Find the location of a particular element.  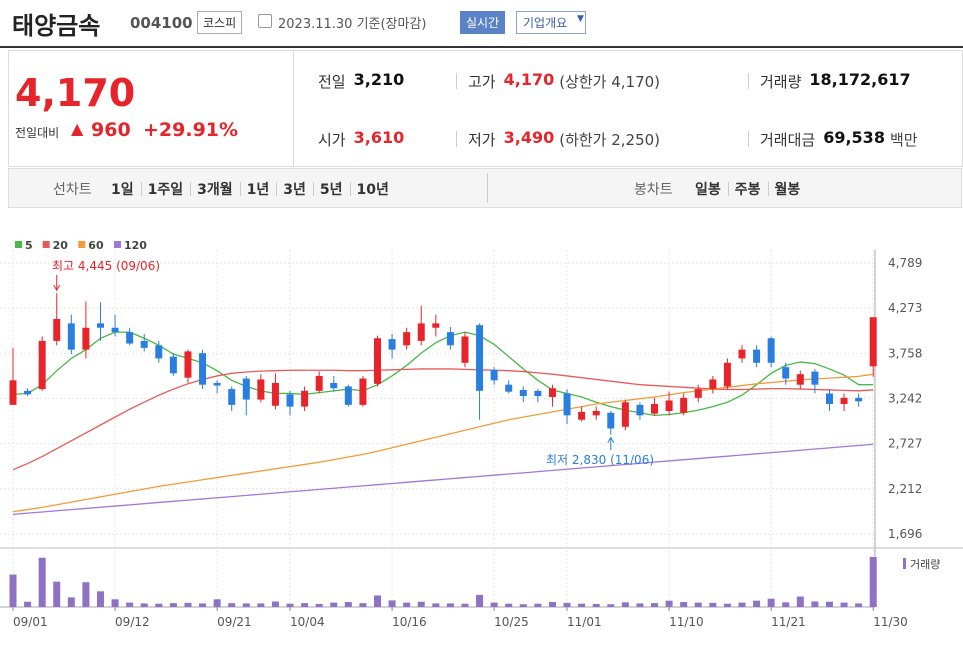

volume-legend-label: 거래량 is located at coordinates (925, 564).